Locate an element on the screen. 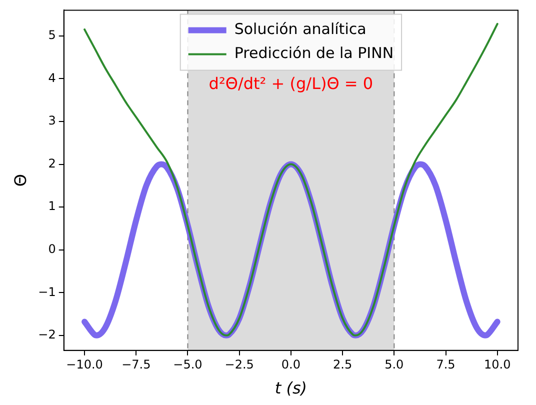 The height and width of the screenshot is (405, 536). x-axis-title: t (s) is located at coordinates (291, 388).